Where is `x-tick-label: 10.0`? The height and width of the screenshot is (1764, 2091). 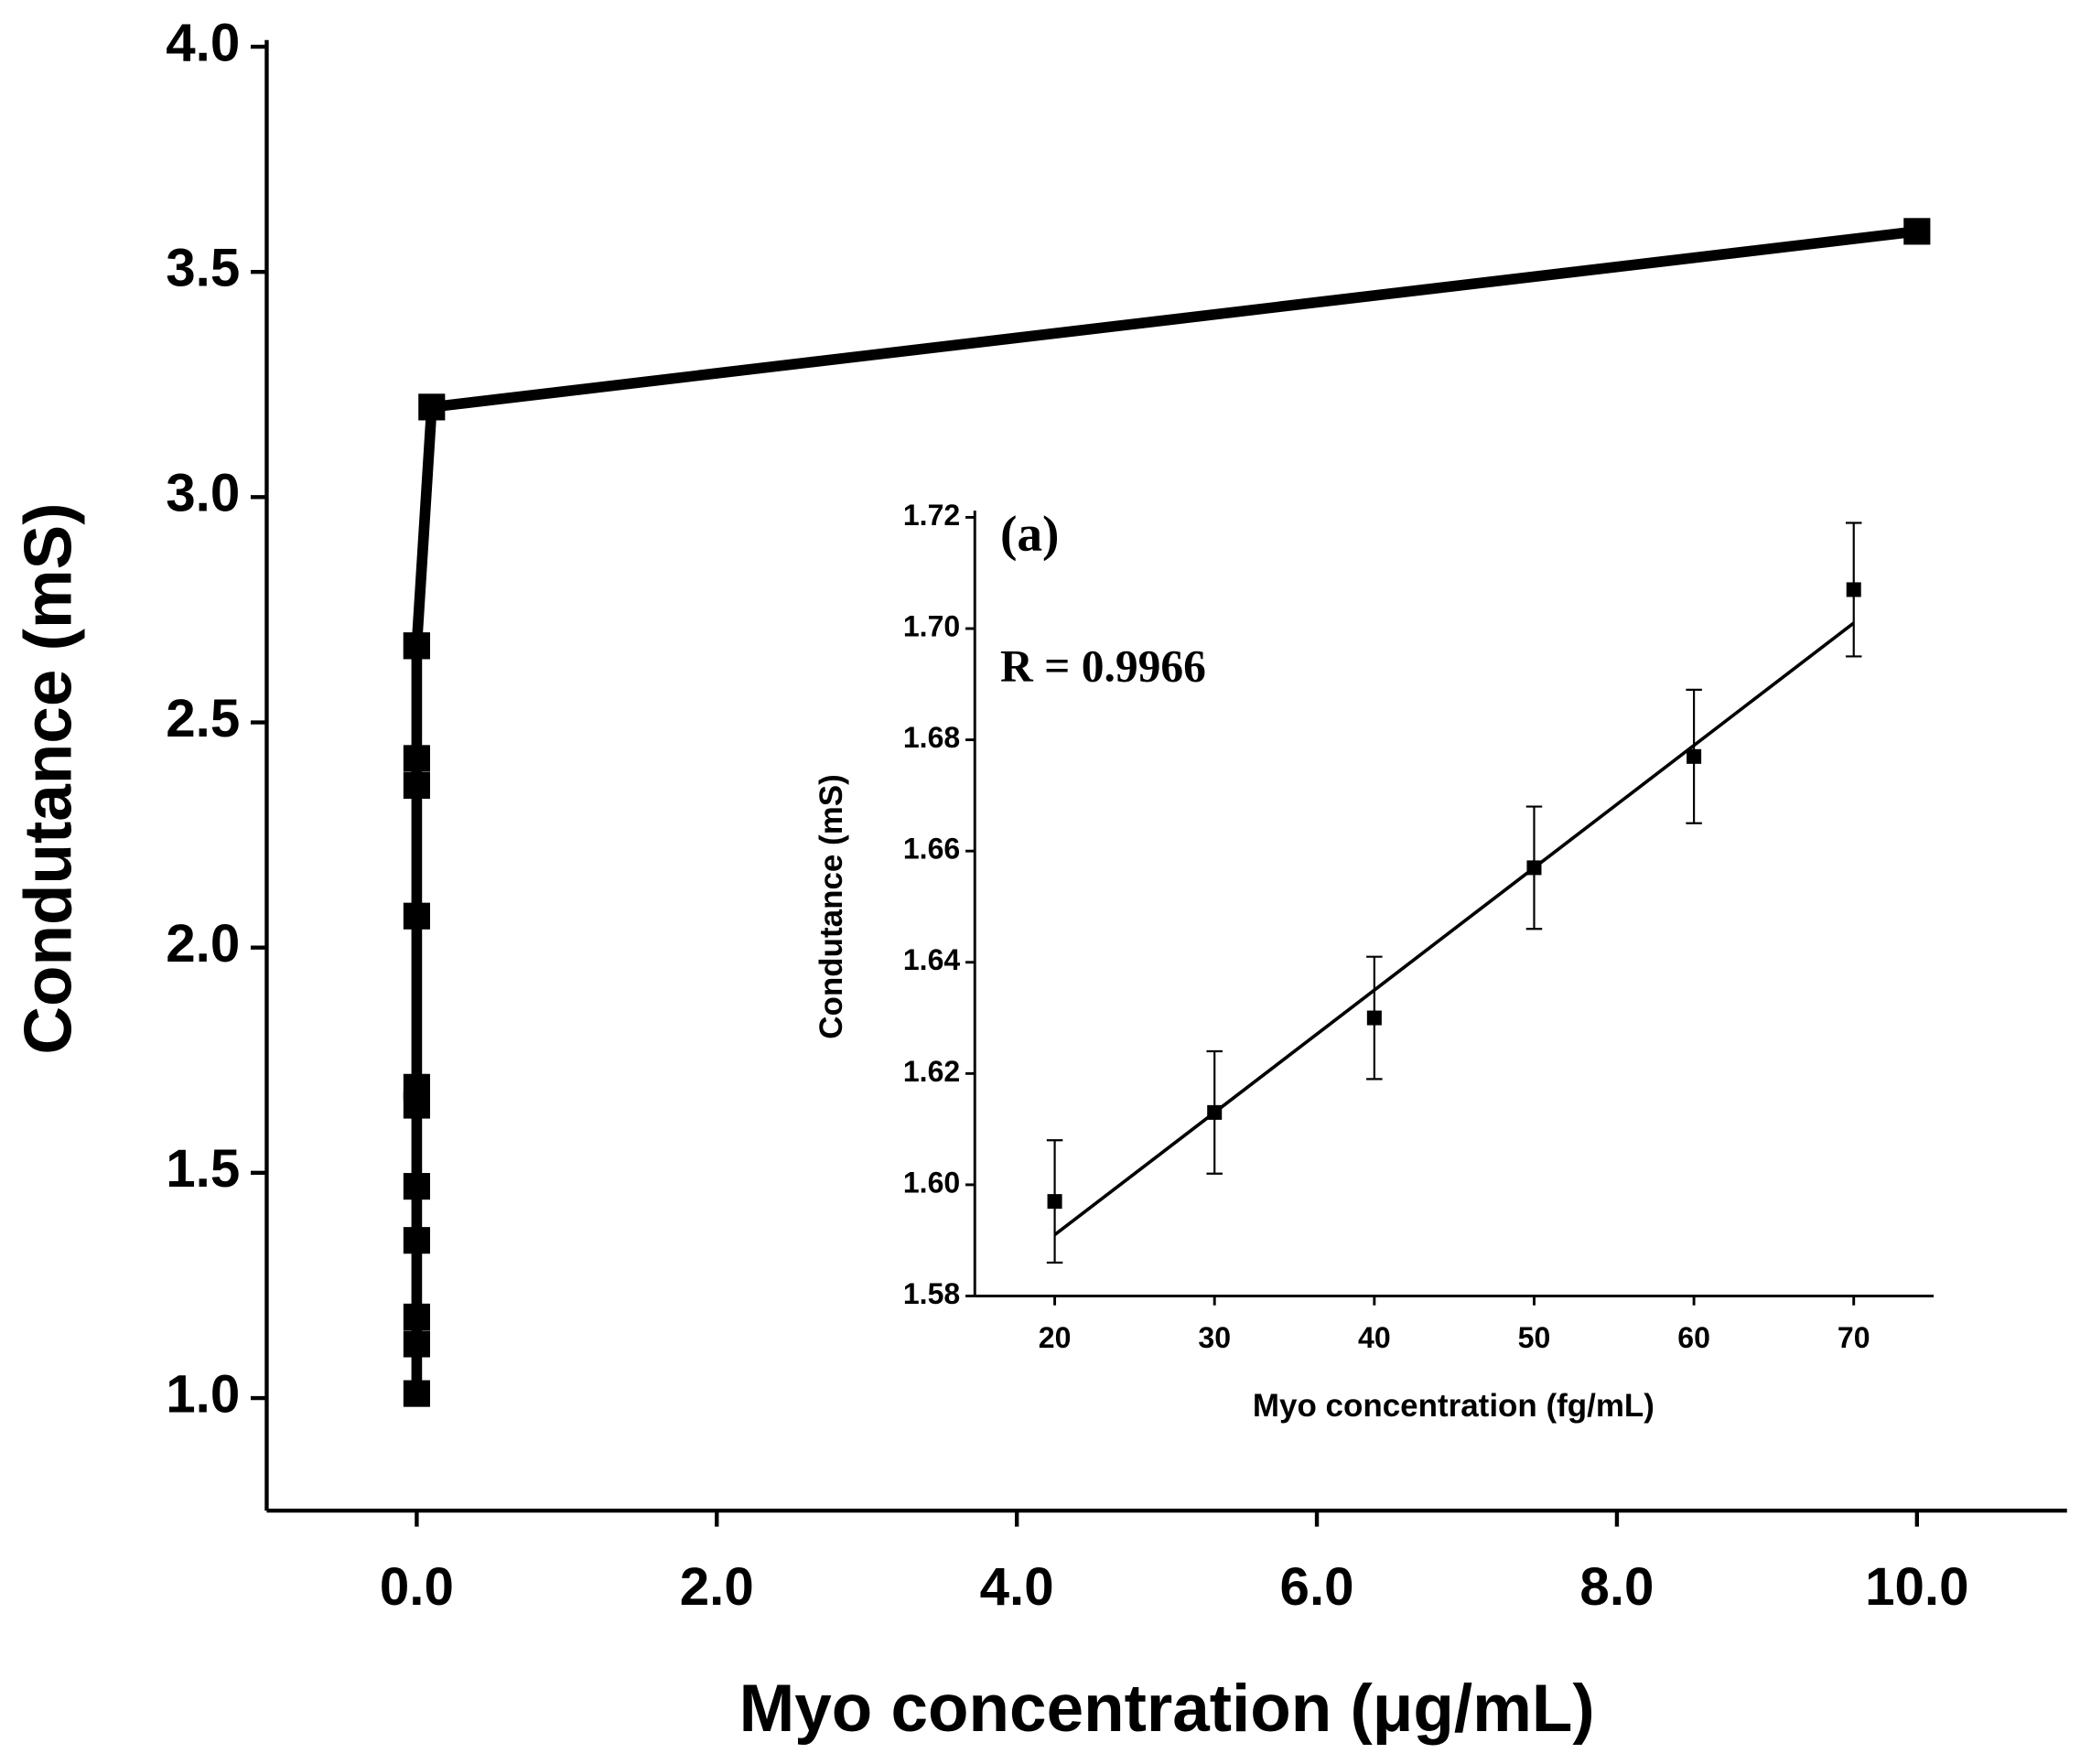 x-tick-label: 10.0 is located at coordinates (1917, 1587).